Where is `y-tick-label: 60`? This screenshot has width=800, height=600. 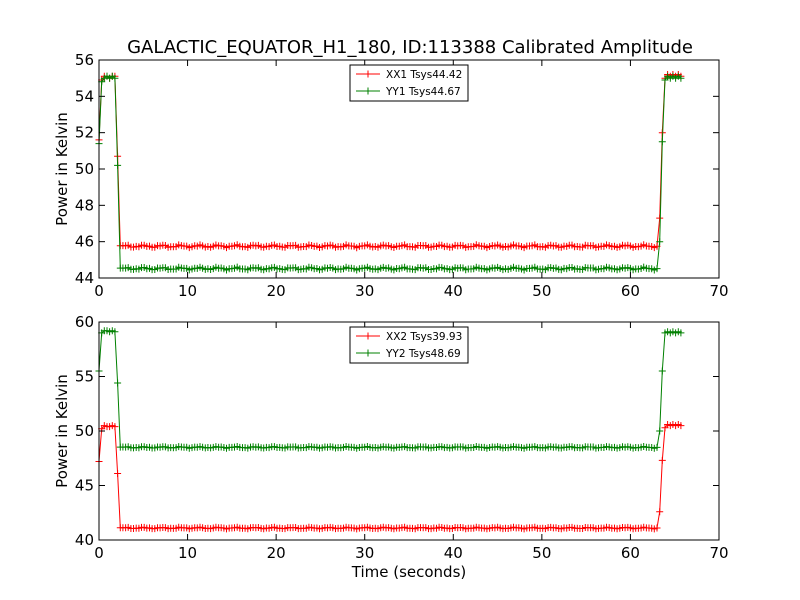
y-tick-label: 60 is located at coordinates (84, 322).